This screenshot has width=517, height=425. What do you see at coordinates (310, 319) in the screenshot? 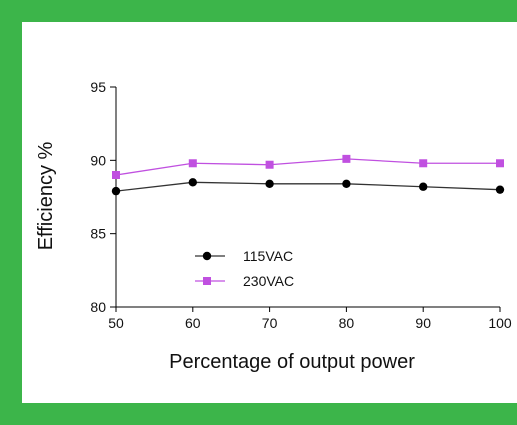
I see `x-ticks: 50 60 70 80 90 100` at bounding box center [310, 319].